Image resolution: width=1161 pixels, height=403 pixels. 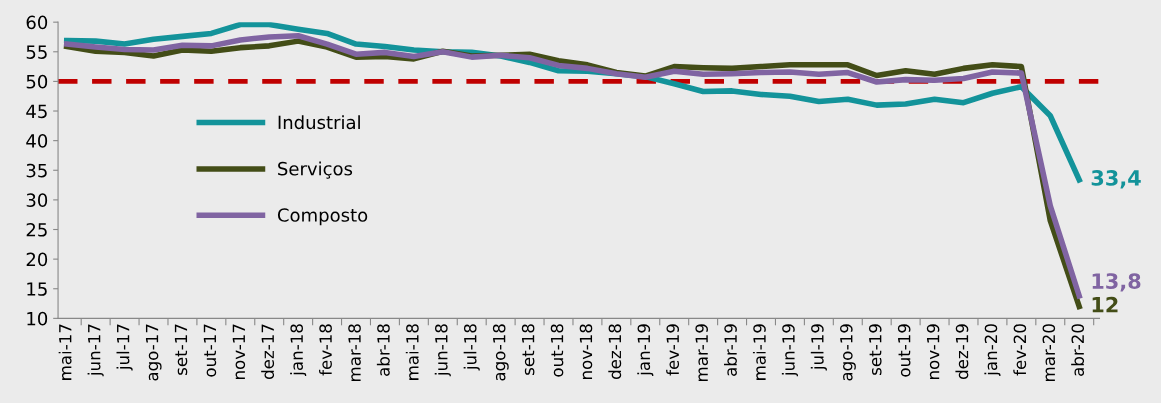 What do you see at coordinates (615, 351) in the screenshot?
I see `x-tick-label: dez-18` at bounding box center [615, 351].